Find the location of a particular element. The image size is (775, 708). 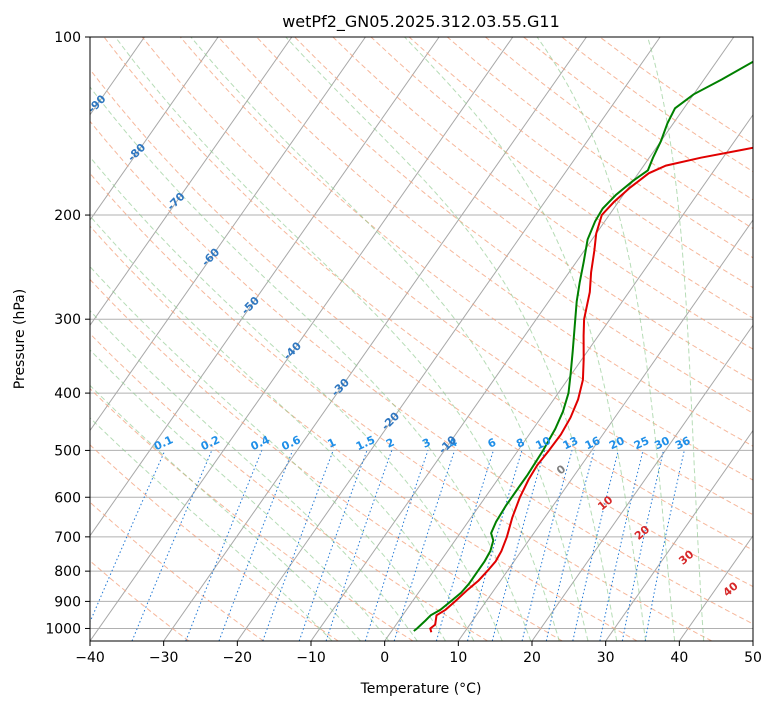

x-tick-label: 40 is located at coordinates (679, 658).